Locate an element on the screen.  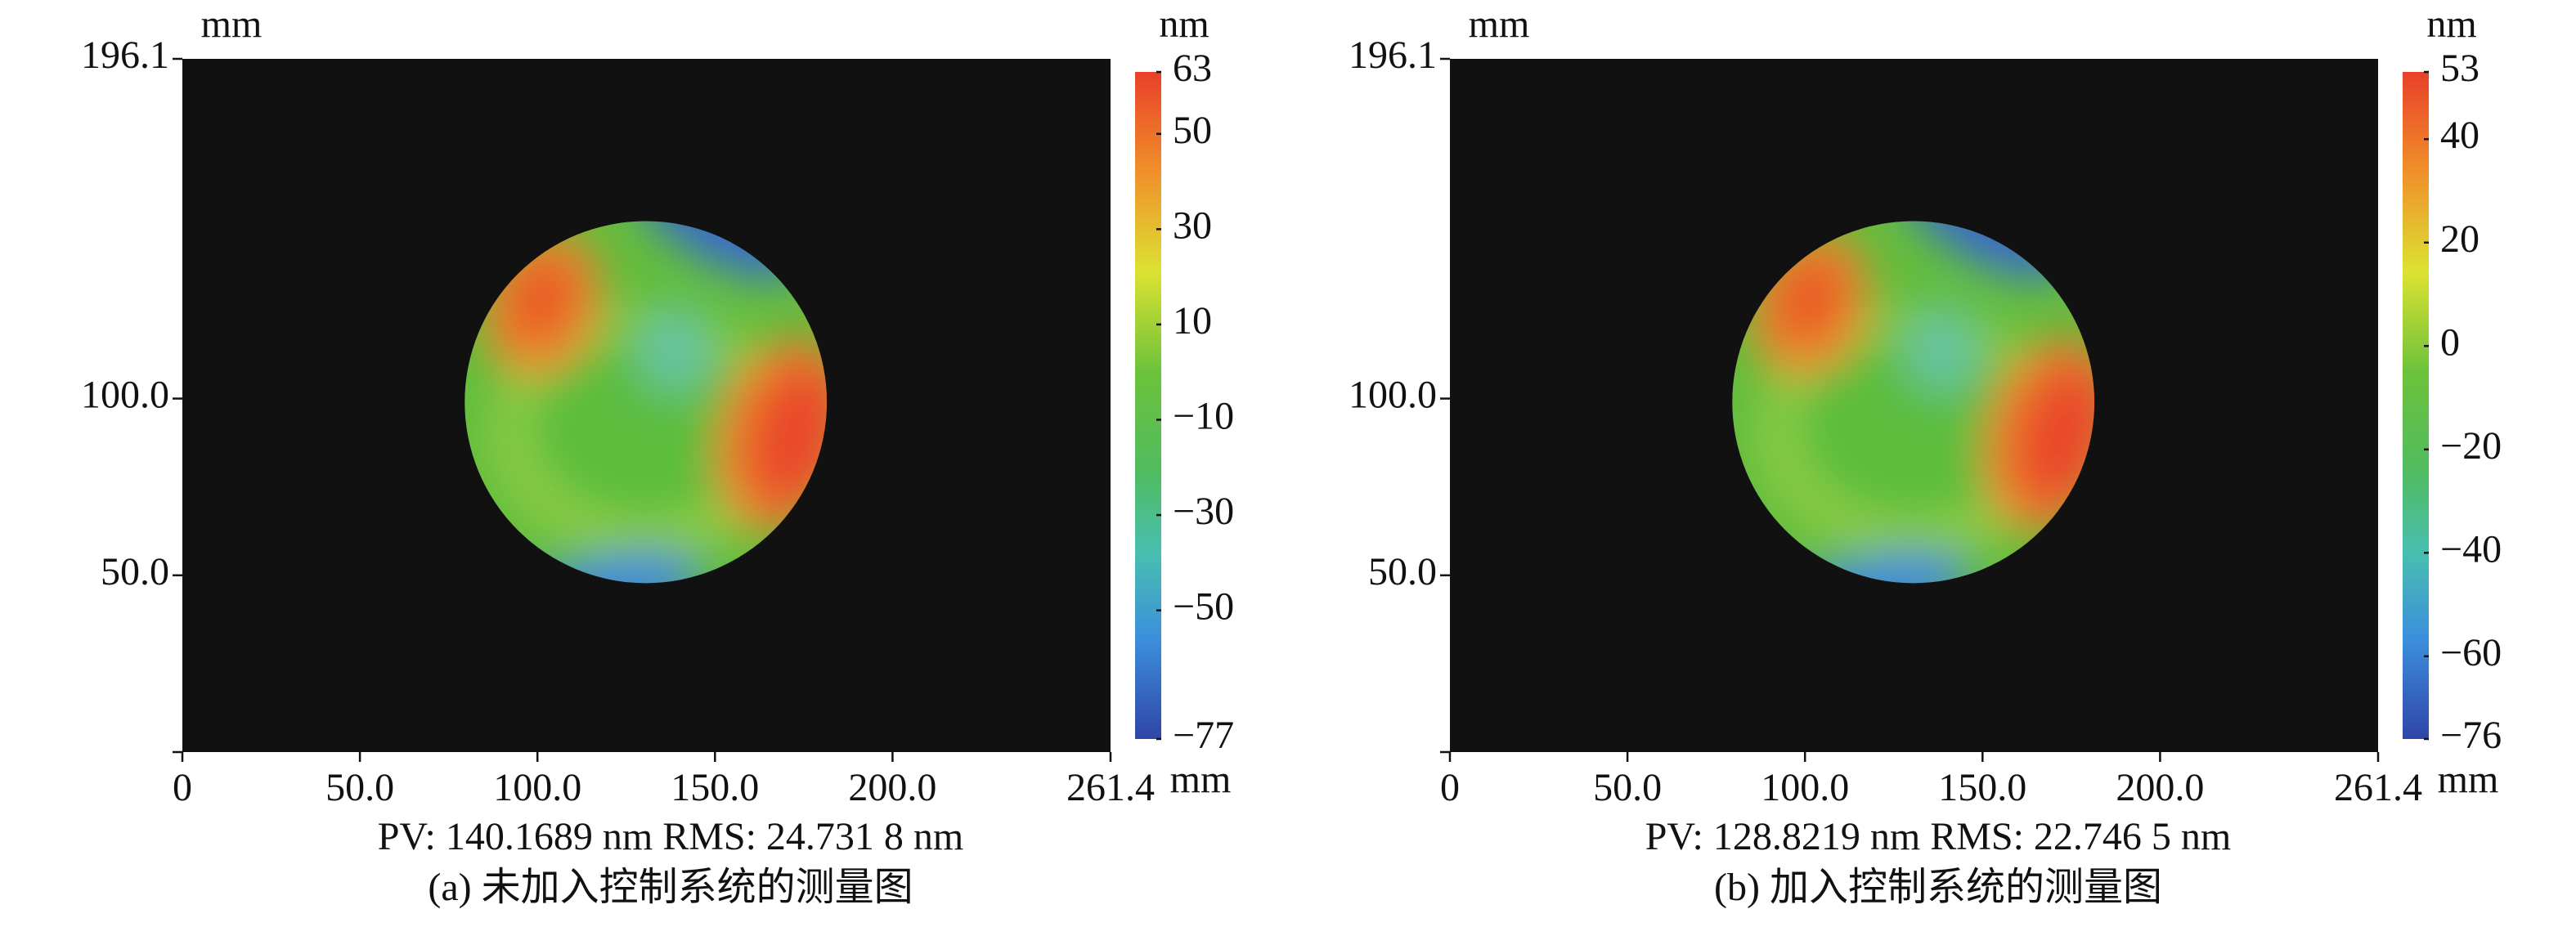
surface is located at coordinates (646, 402).